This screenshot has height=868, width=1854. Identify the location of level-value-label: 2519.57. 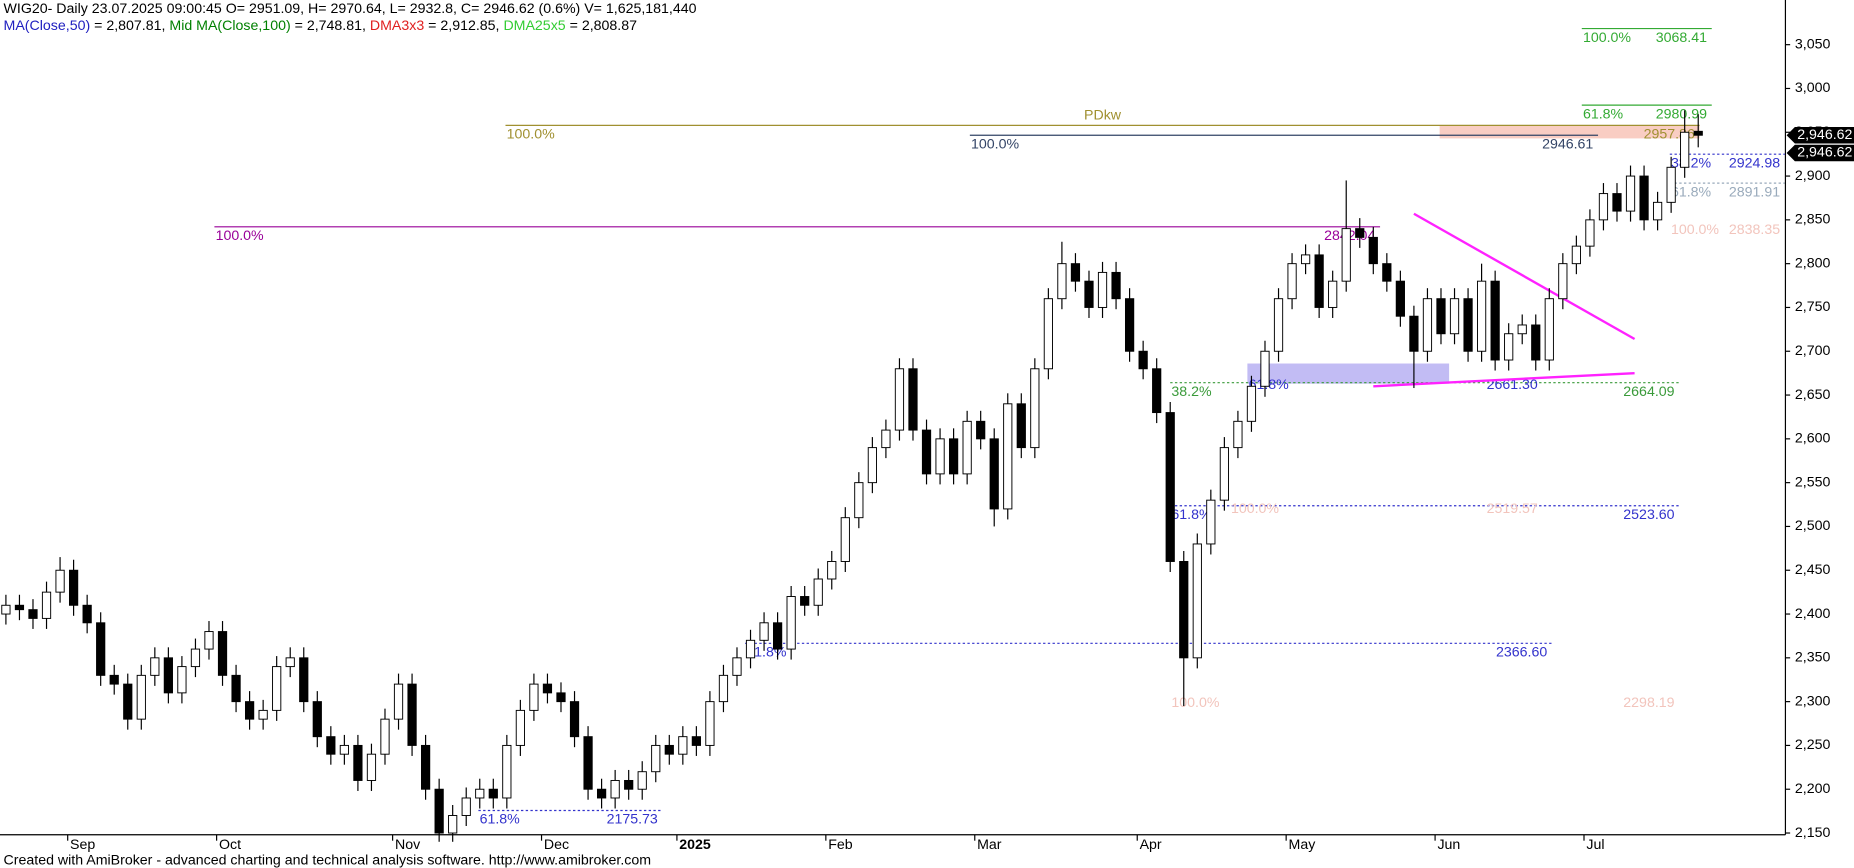
(1512, 509).